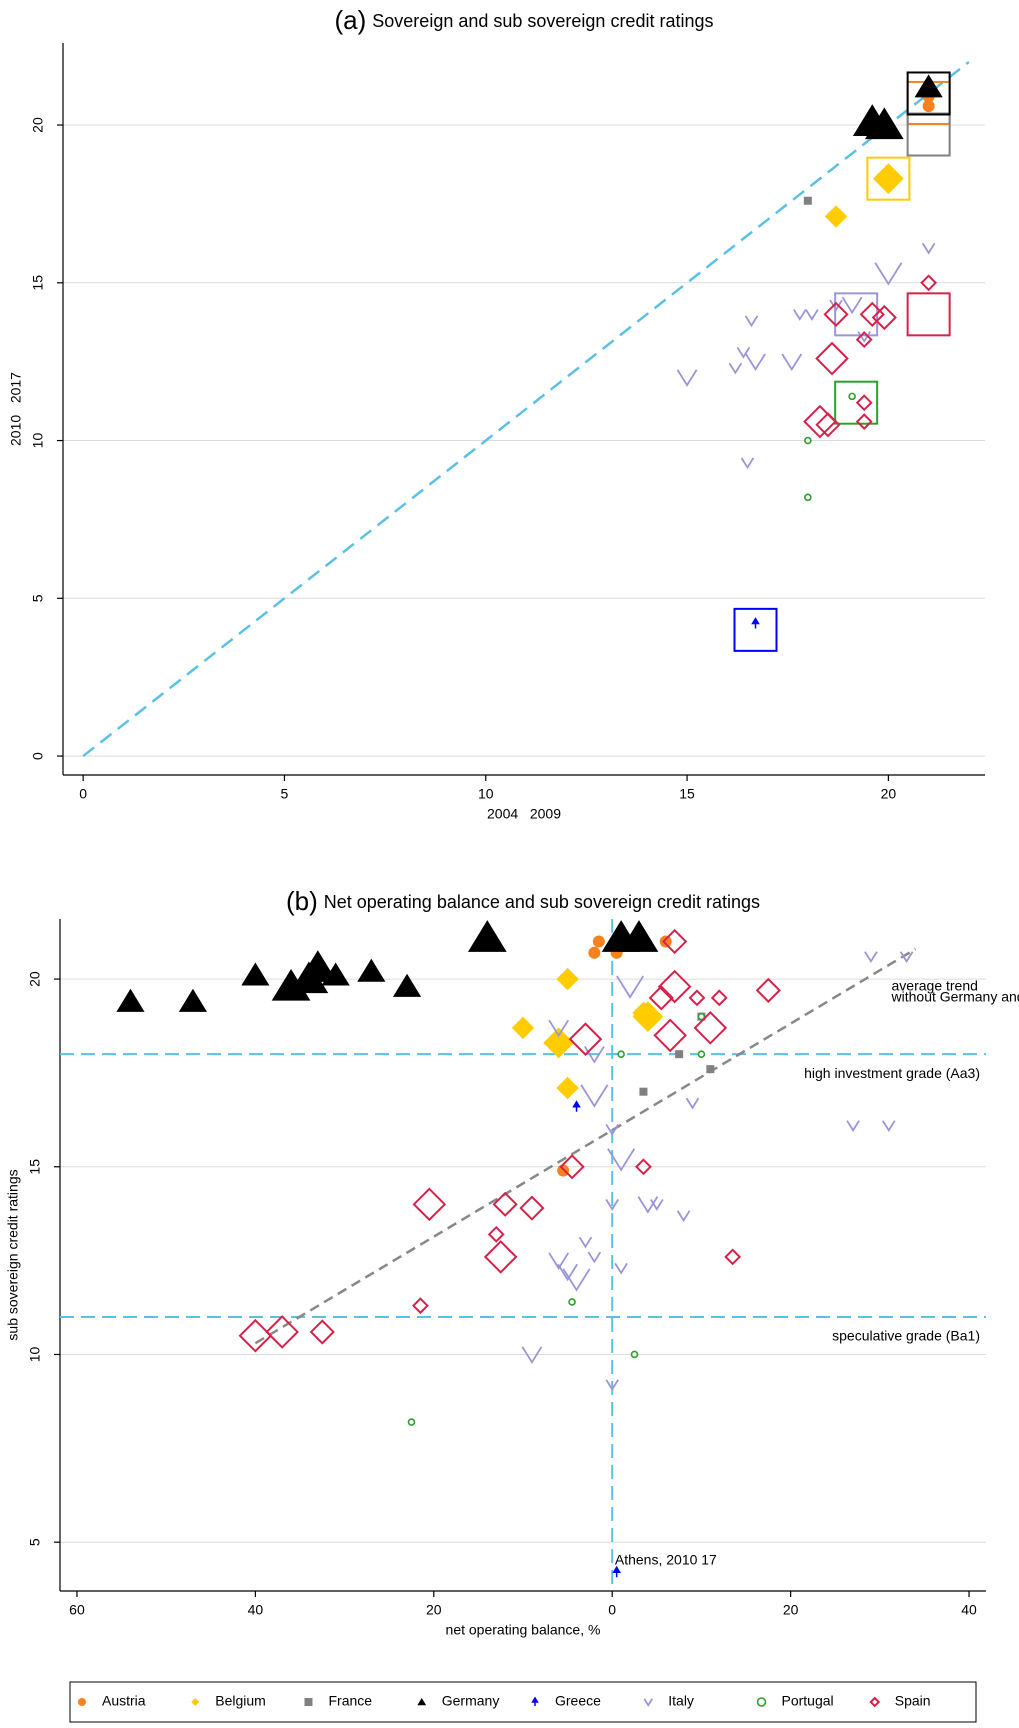 The height and width of the screenshot is (1728, 1019). I want to click on x-tick-label: 15, so click(687, 794).